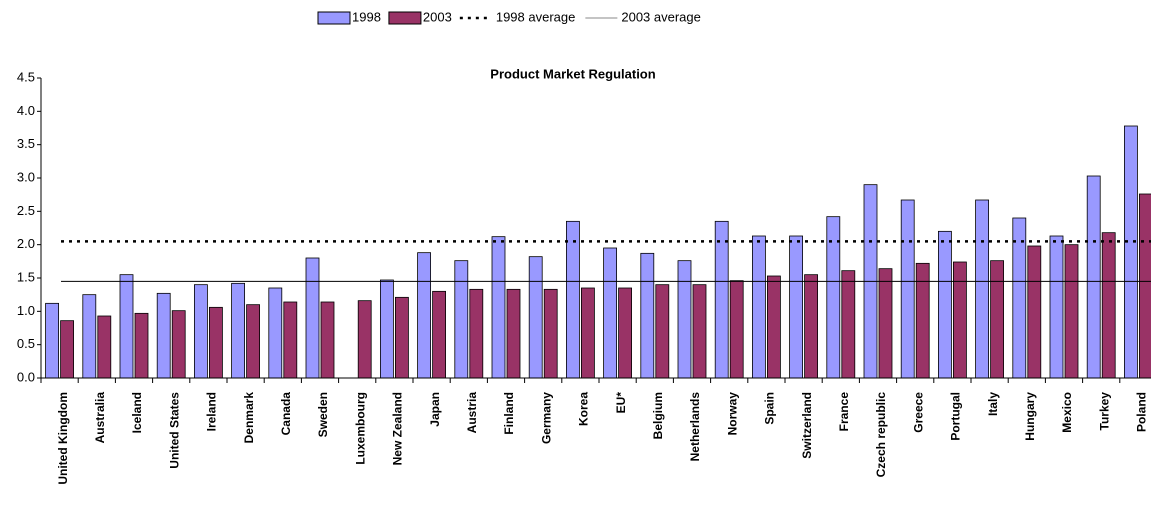 This screenshot has width=1151, height=508. I want to click on x-tick-label: Denmark, so click(249, 418).